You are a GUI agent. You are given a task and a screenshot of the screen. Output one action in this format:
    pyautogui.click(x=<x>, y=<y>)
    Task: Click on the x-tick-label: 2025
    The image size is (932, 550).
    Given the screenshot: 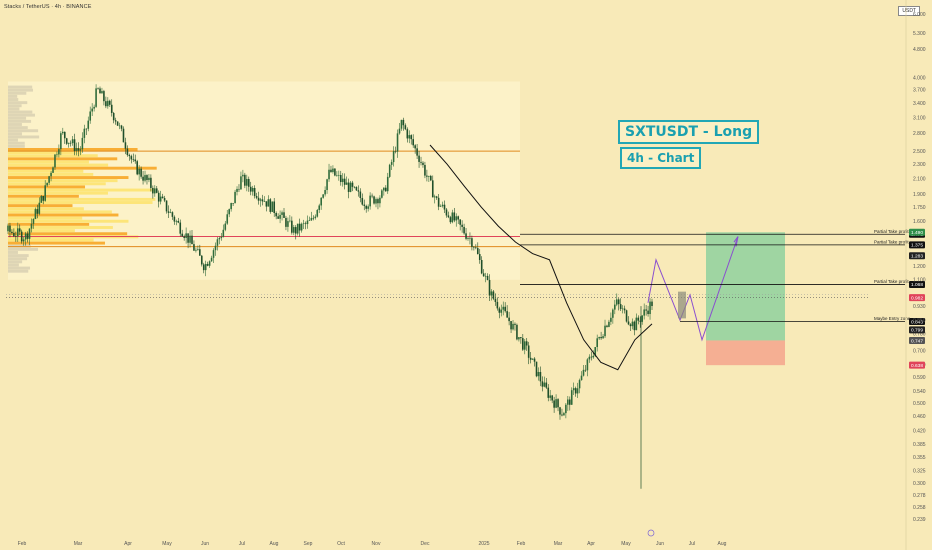 What is the action you would take?
    pyautogui.click(x=483, y=544)
    